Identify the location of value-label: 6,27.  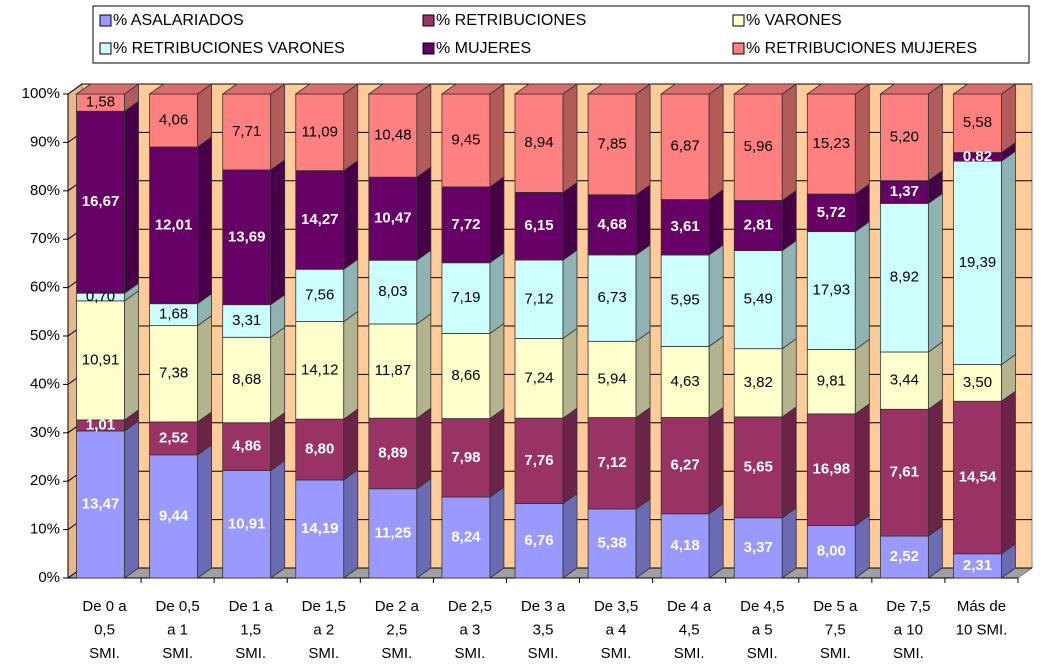
(685, 465).